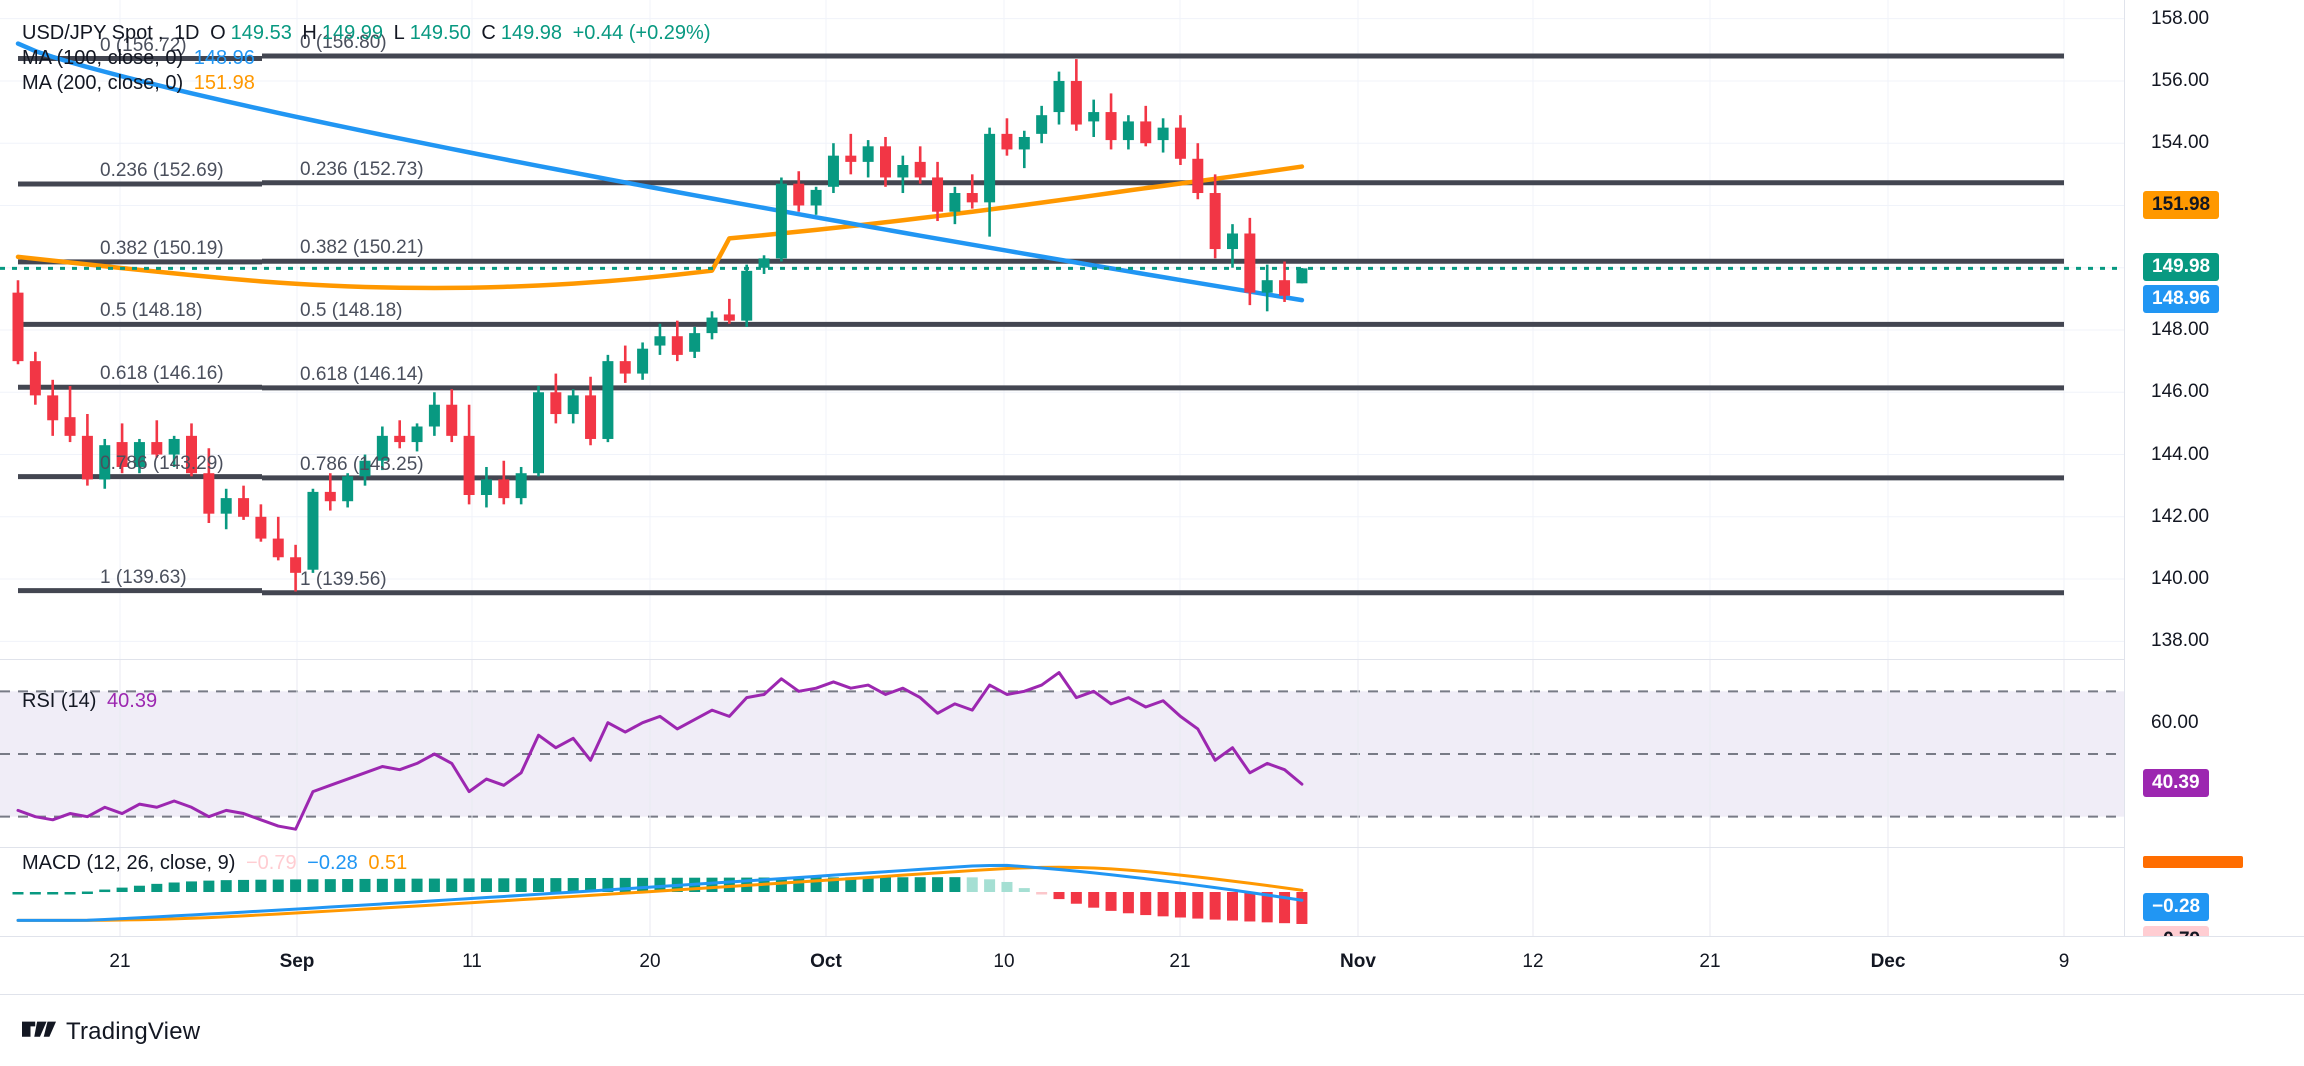 Image resolution: width=2304 pixels, height=1066 pixels. I want to click on rsi-legend: RSI (14) 40.39, so click(92, 701).